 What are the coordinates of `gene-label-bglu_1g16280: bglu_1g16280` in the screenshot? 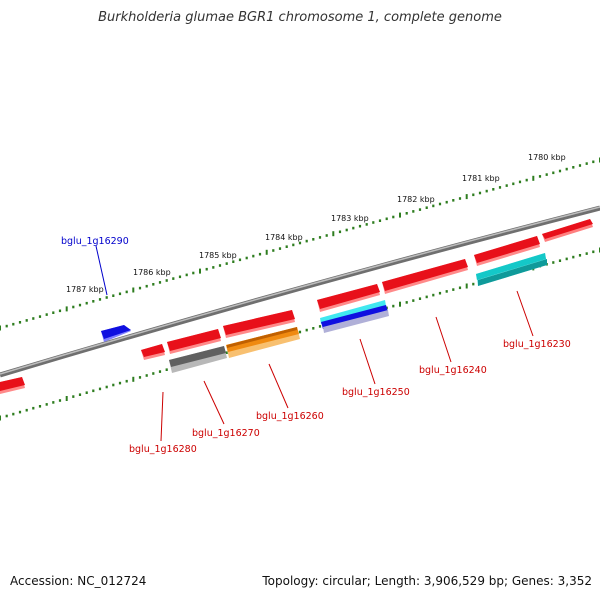 It's located at (163, 449).